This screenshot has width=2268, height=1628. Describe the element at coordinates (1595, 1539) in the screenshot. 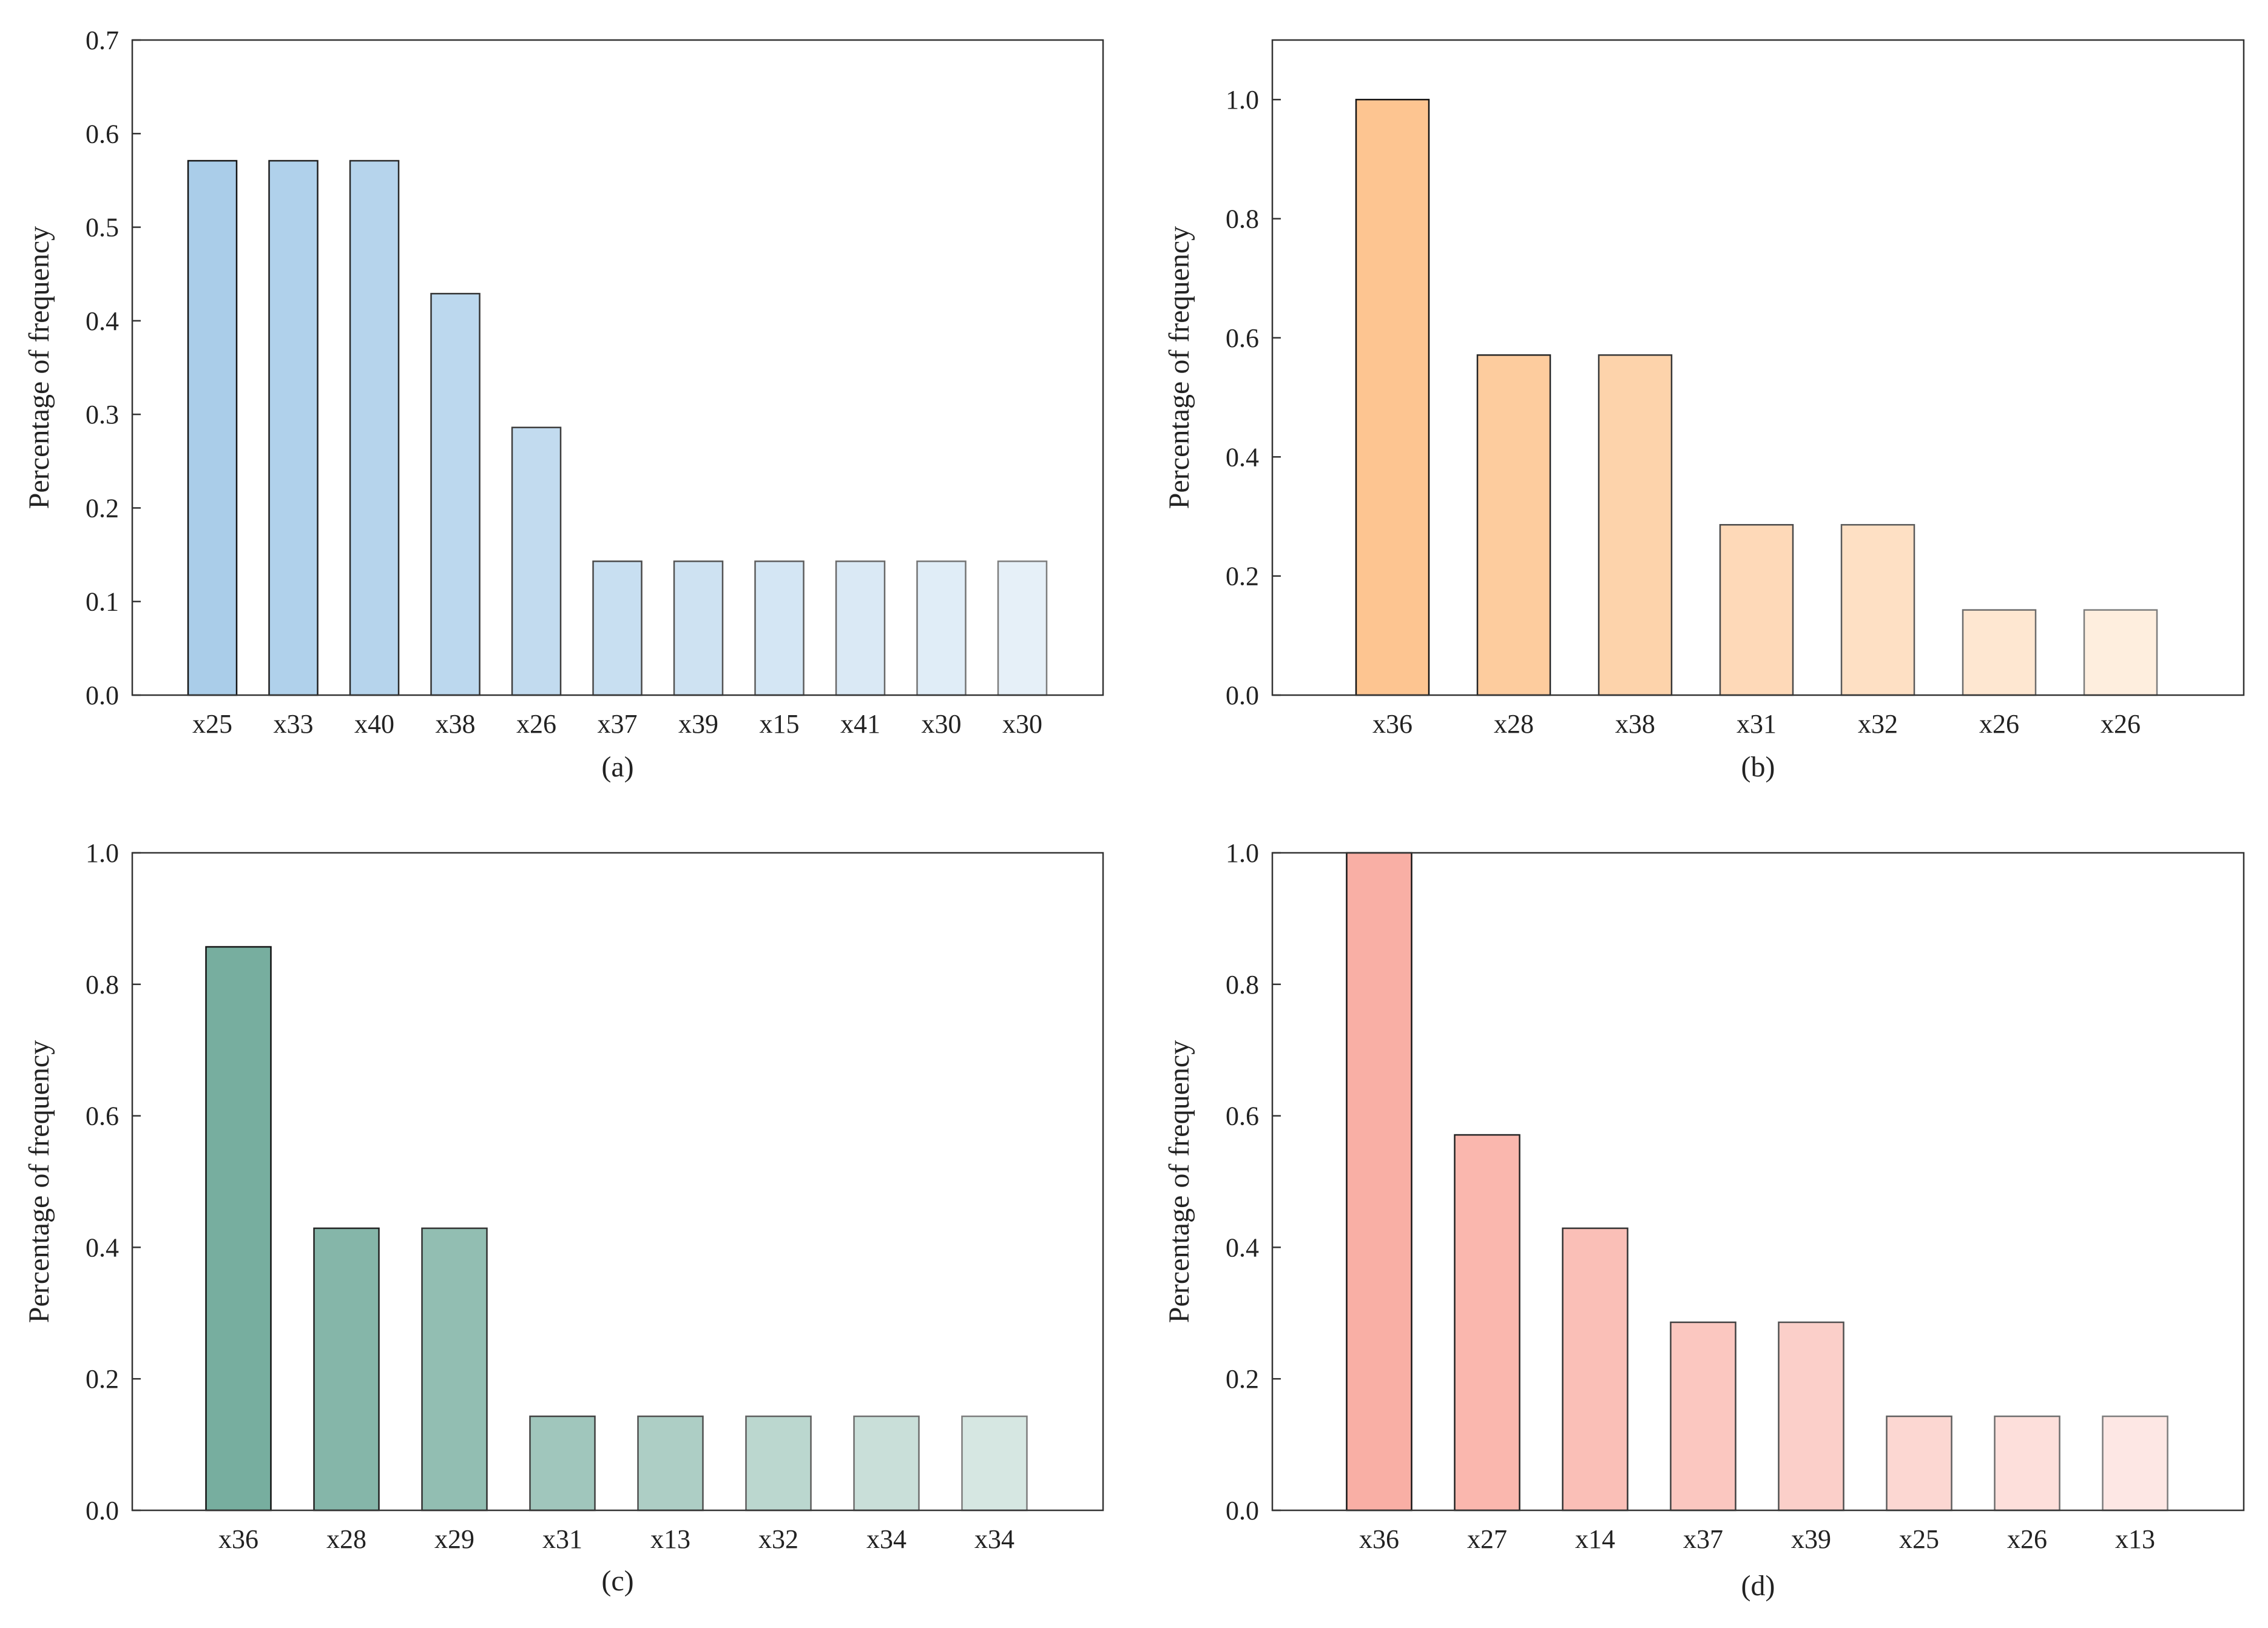

I see `x-tick-label: x14` at that location.